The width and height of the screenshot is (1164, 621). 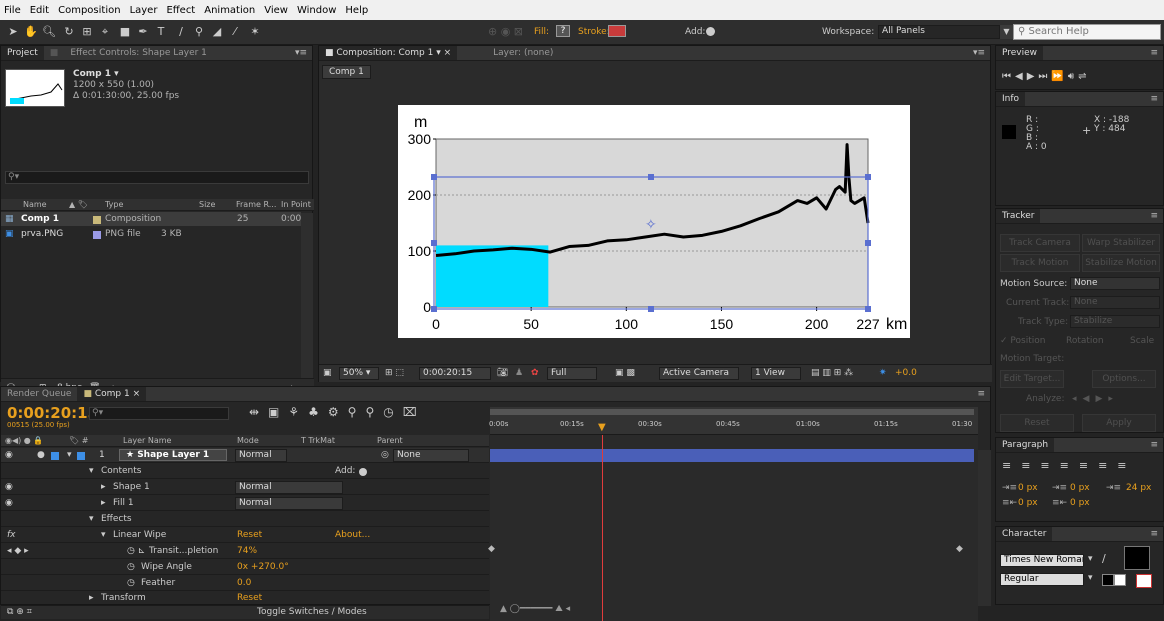 I want to click on chevron-down-icon: ▼, so click(x=1006, y=32).